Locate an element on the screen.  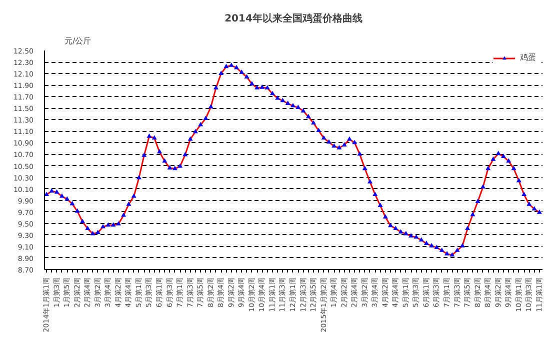
y-axis-title: 元/公斤 is located at coordinates (78, 41).